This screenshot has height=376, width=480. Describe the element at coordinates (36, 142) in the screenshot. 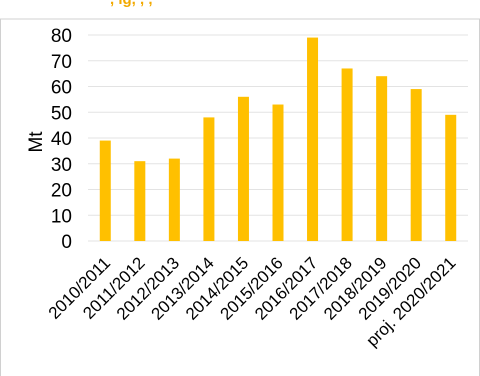

I see `y-axis-label: Mt` at that location.